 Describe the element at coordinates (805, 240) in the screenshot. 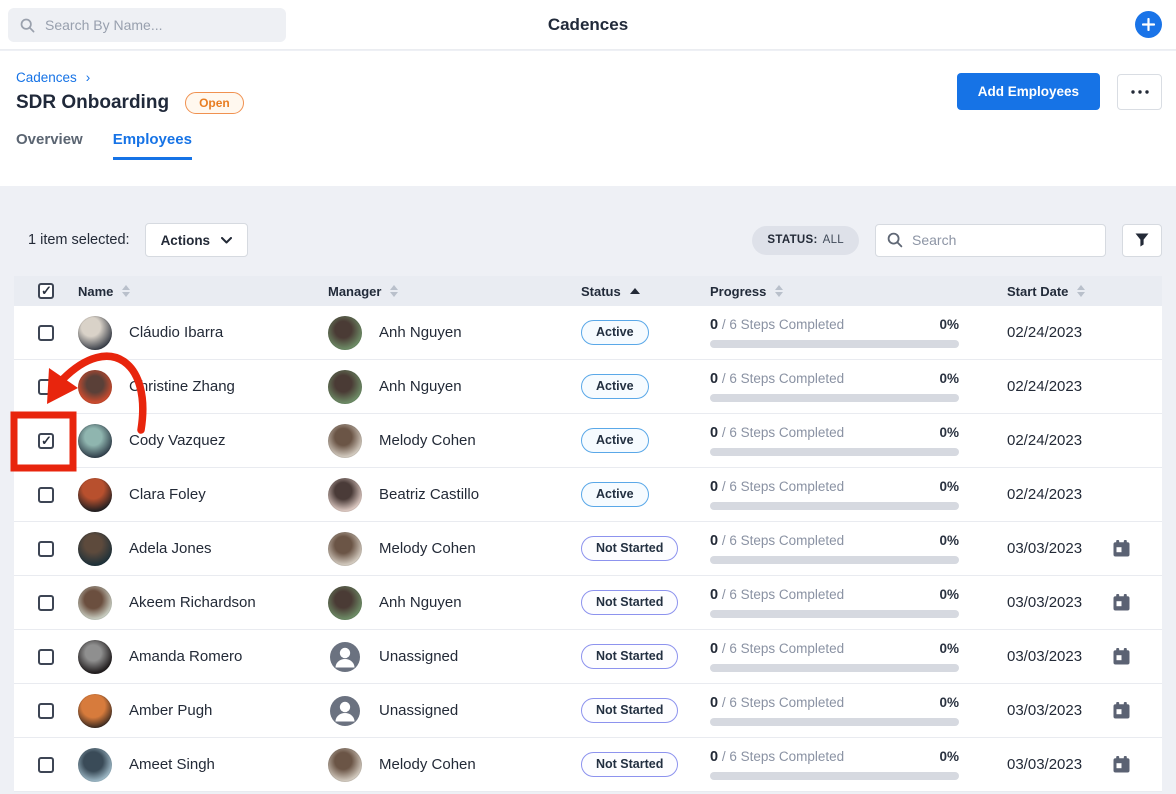

I see `status-filter-chip: STATUS: ALL` at that location.